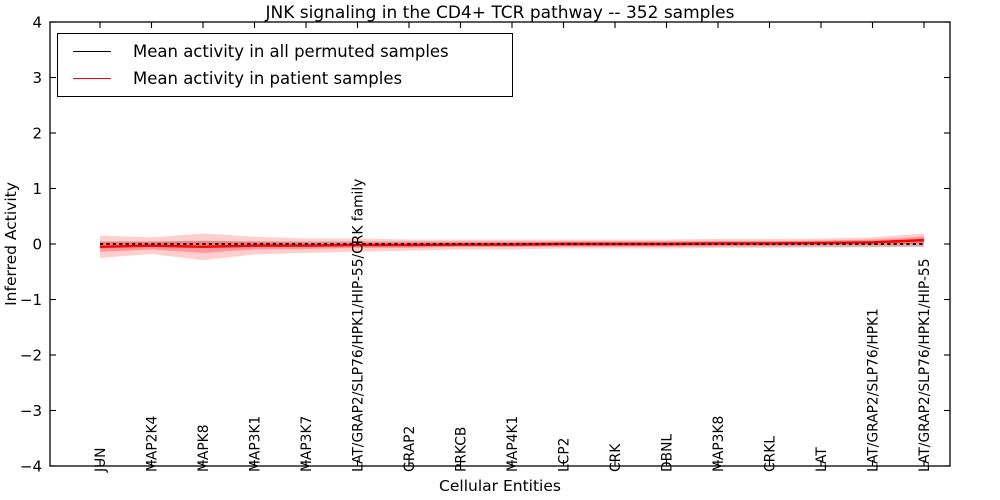 The image size is (1000, 500). I want to click on y-tick-label: 2, so click(37, 134).